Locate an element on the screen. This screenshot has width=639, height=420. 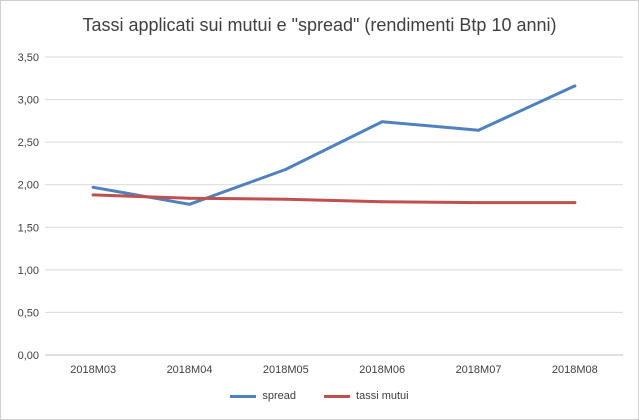
y-tick-label: 0,50 is located at coordinates (28, 313).